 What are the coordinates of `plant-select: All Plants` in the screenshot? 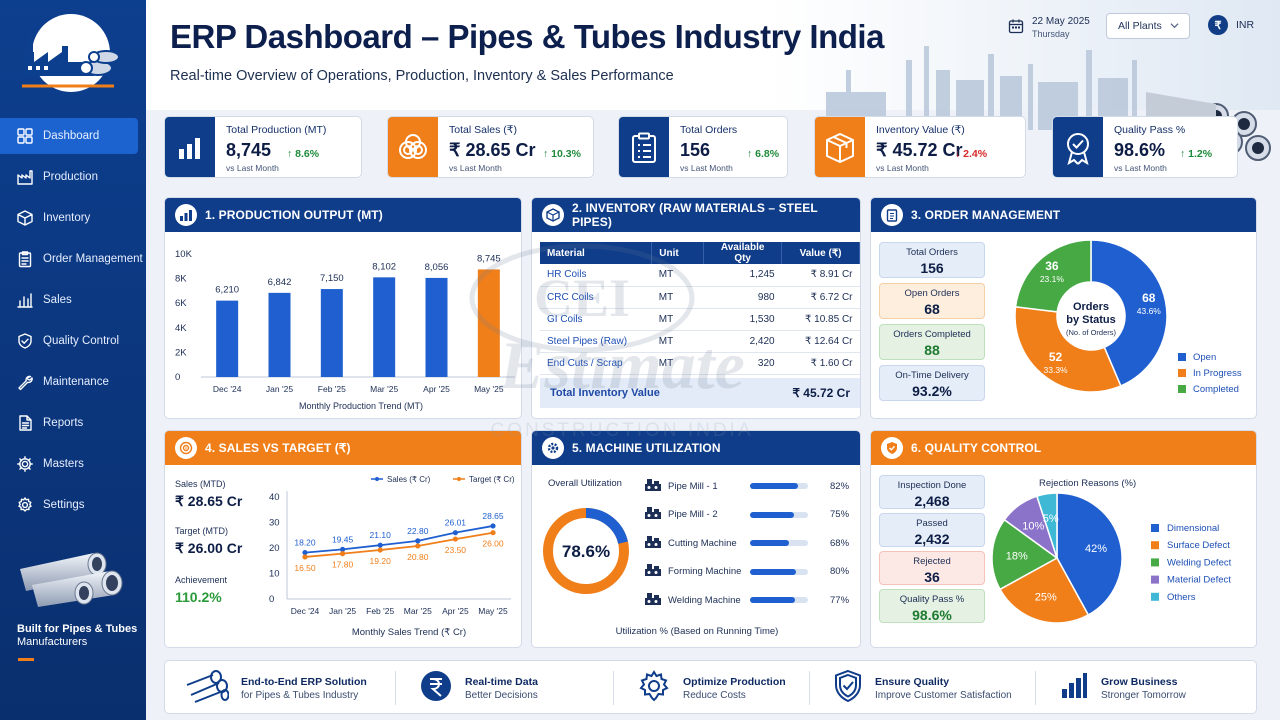 It's located at (1148, 26).